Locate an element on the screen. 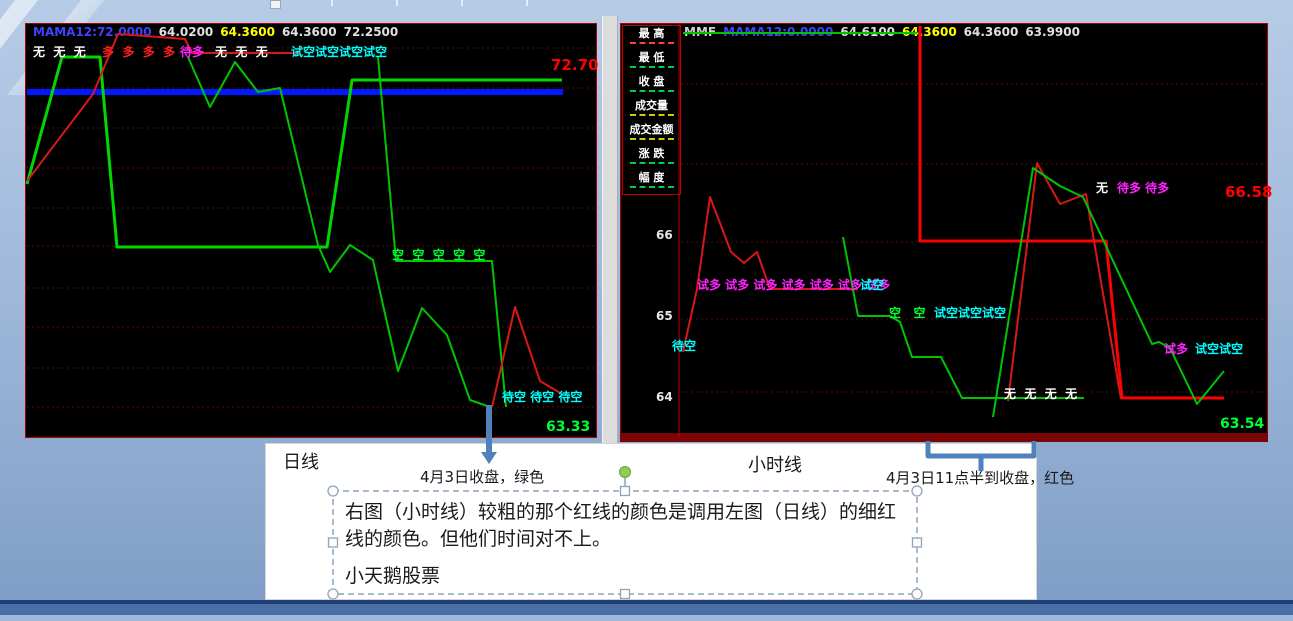  hourly-signal-label: 待空 is located at coordinates (684, 346).